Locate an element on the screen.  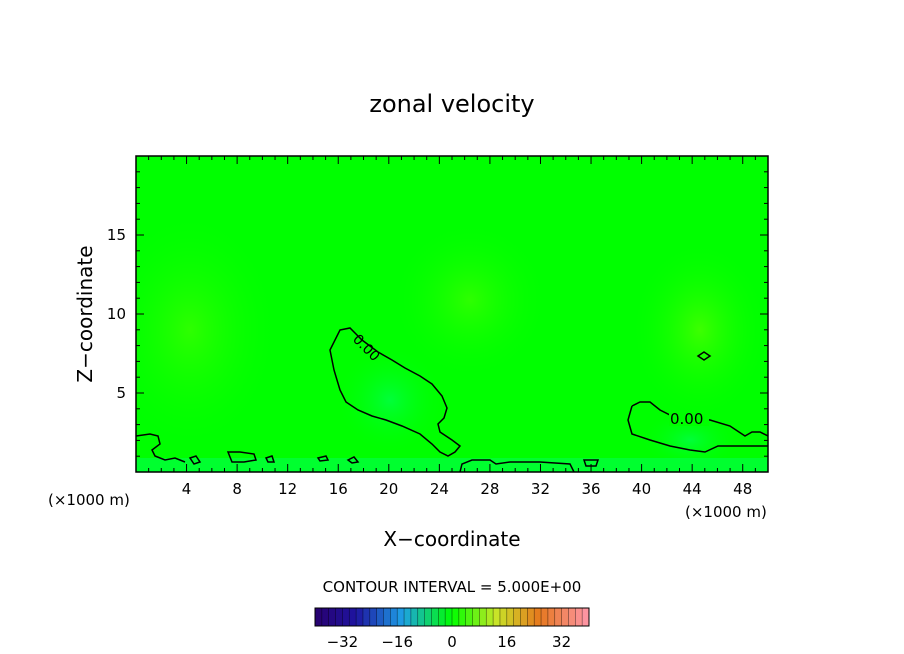
x-tick-label: 44 is located at coordinates (692, 489).